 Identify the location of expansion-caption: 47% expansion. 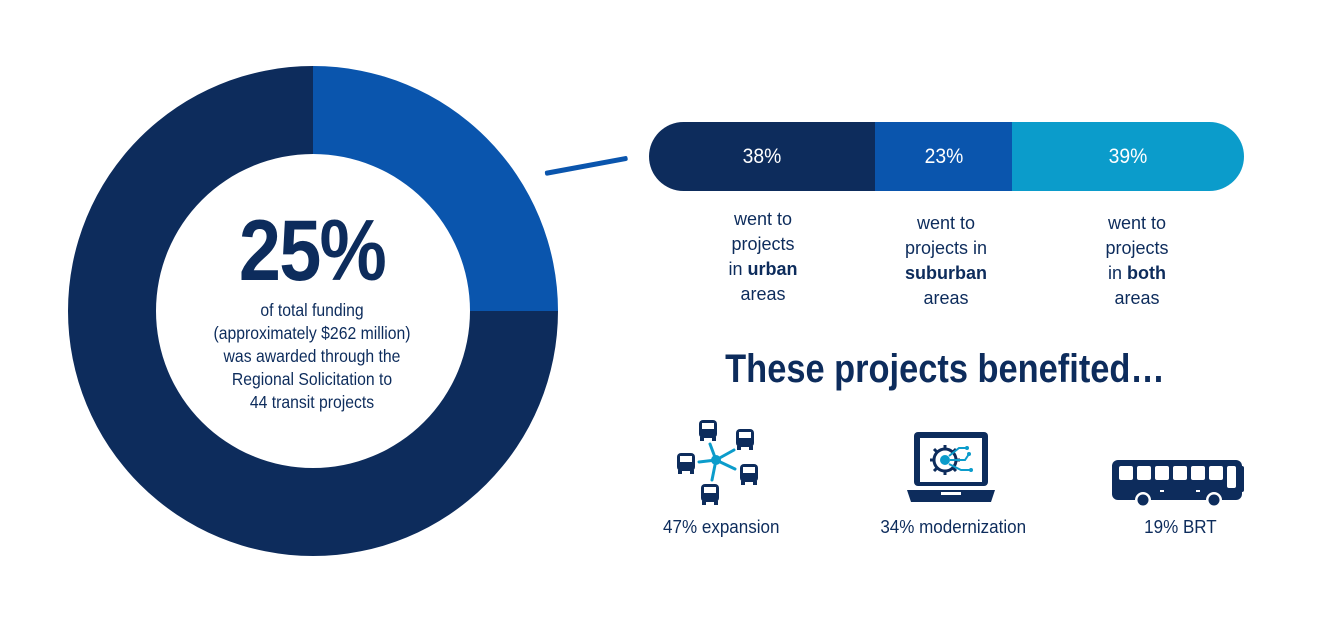
(719, 527).